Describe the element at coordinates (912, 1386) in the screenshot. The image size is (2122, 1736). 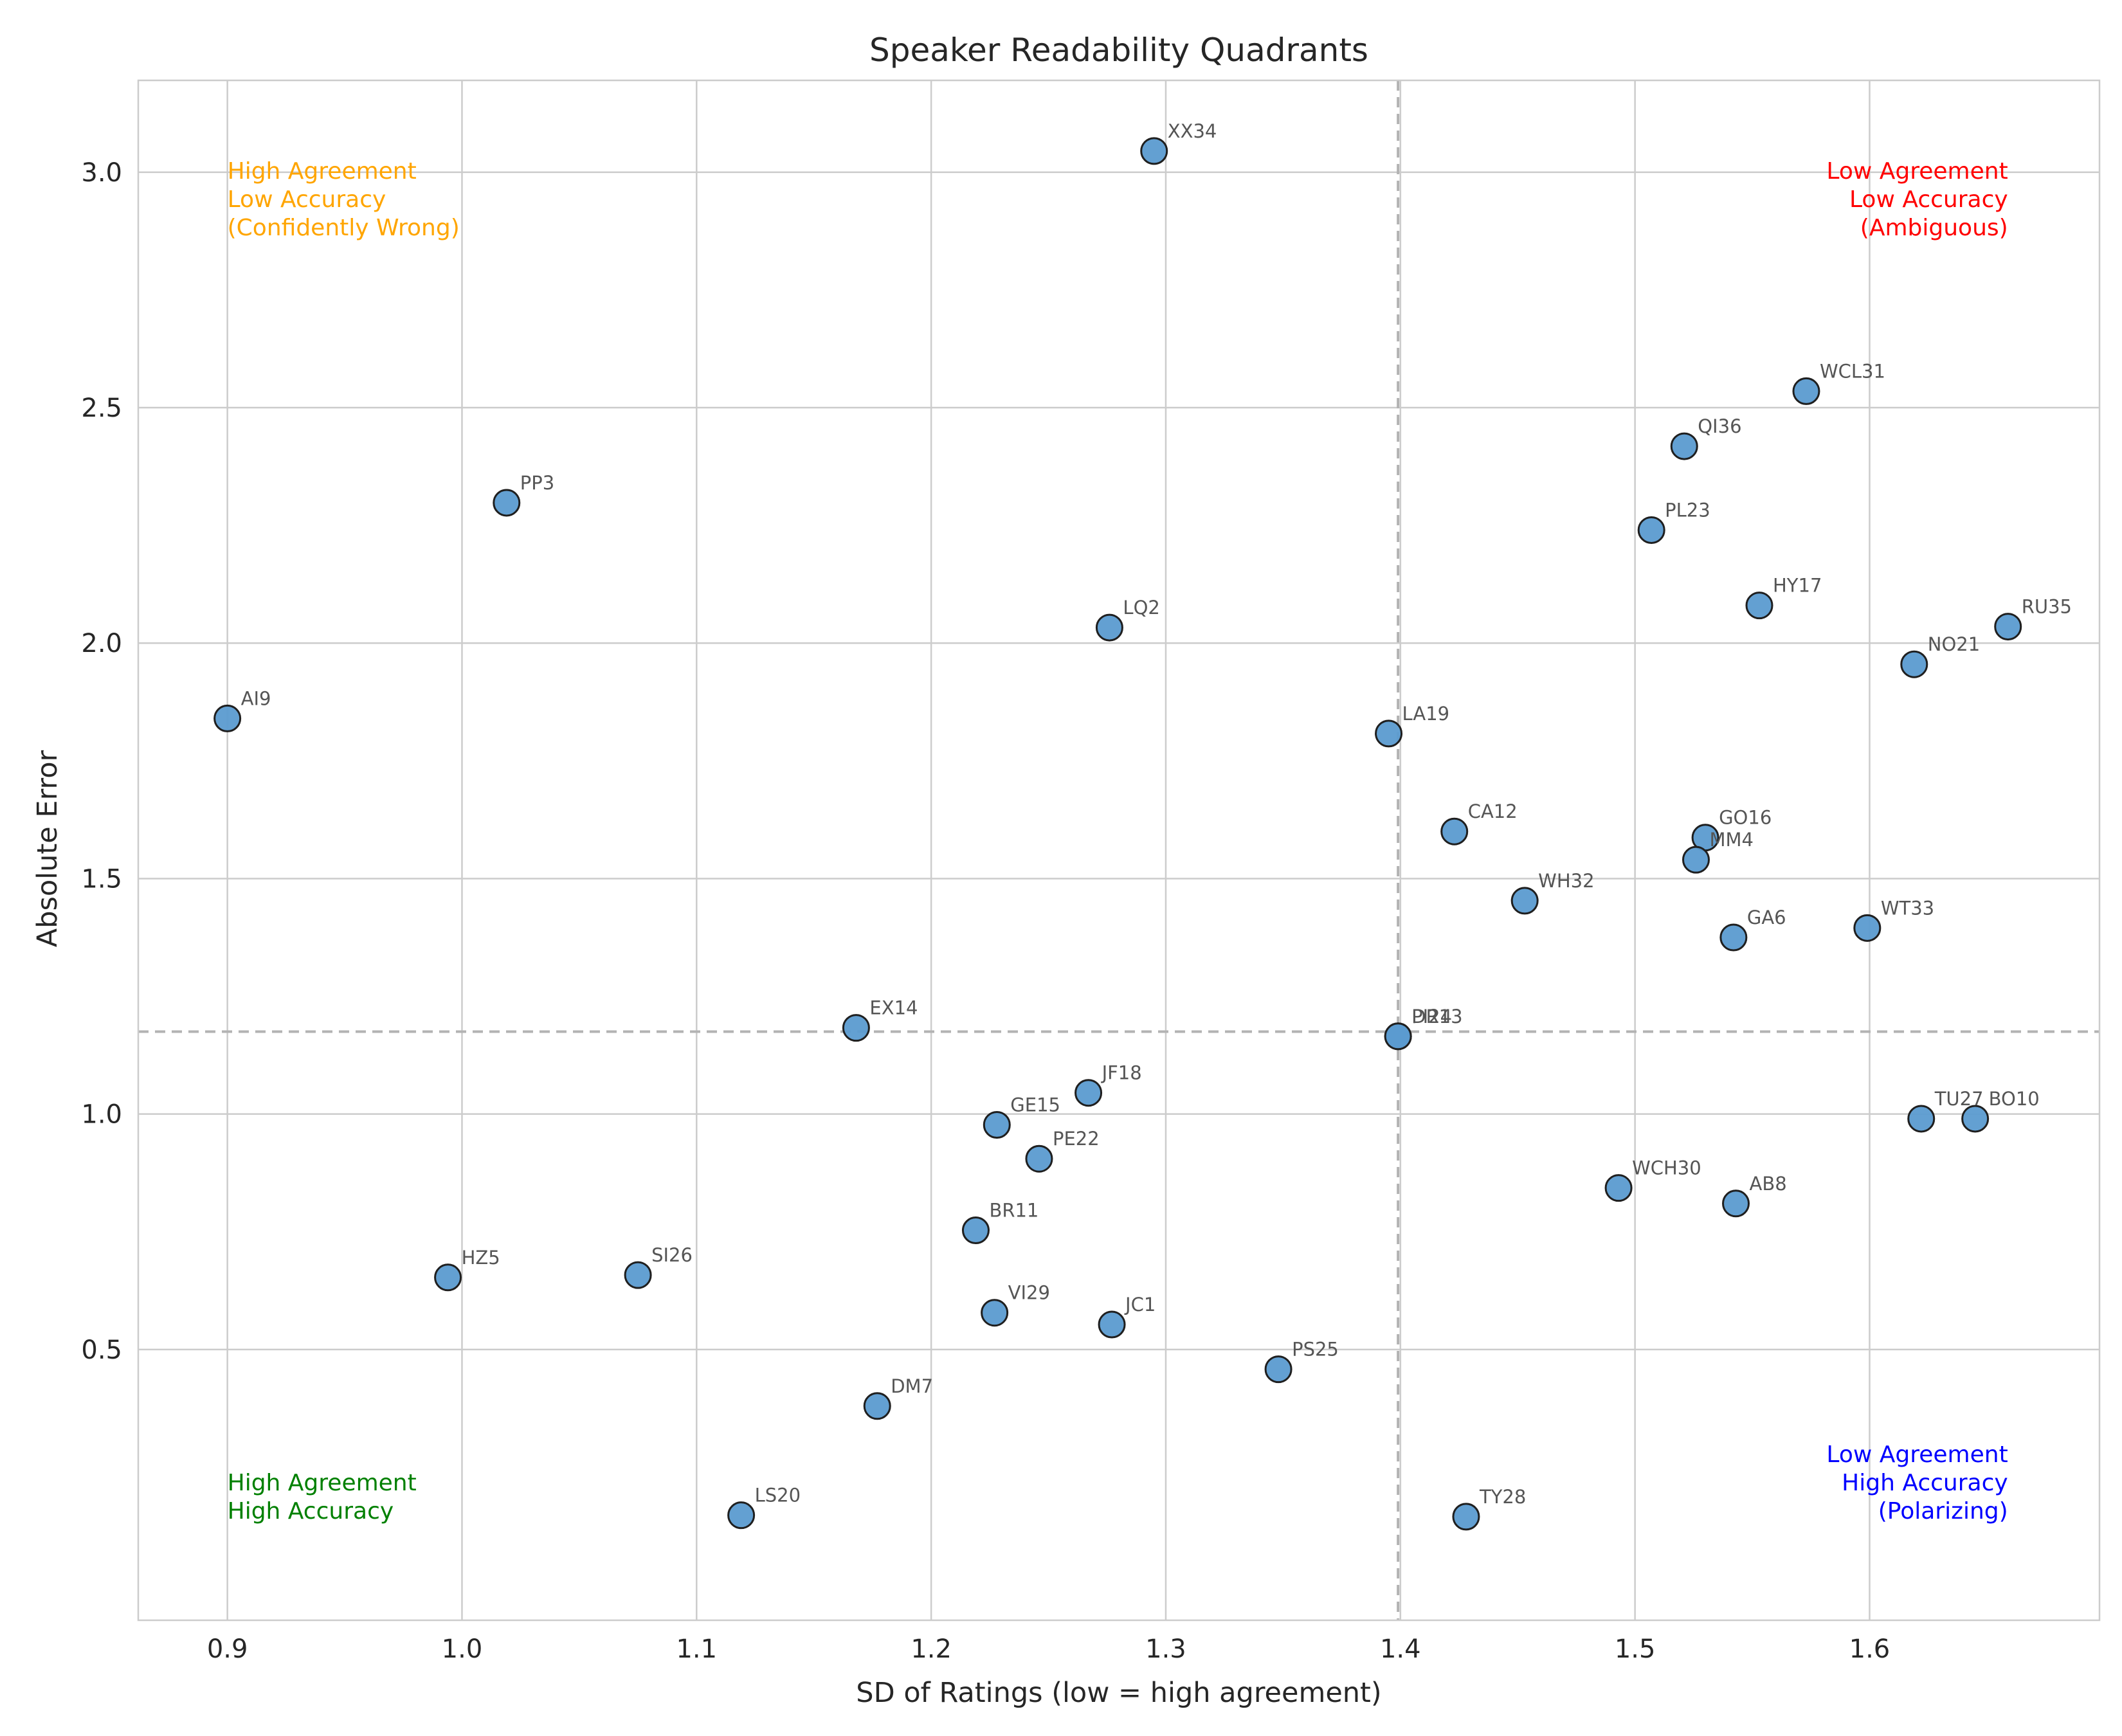
I see `point-label: DM7` at that location.